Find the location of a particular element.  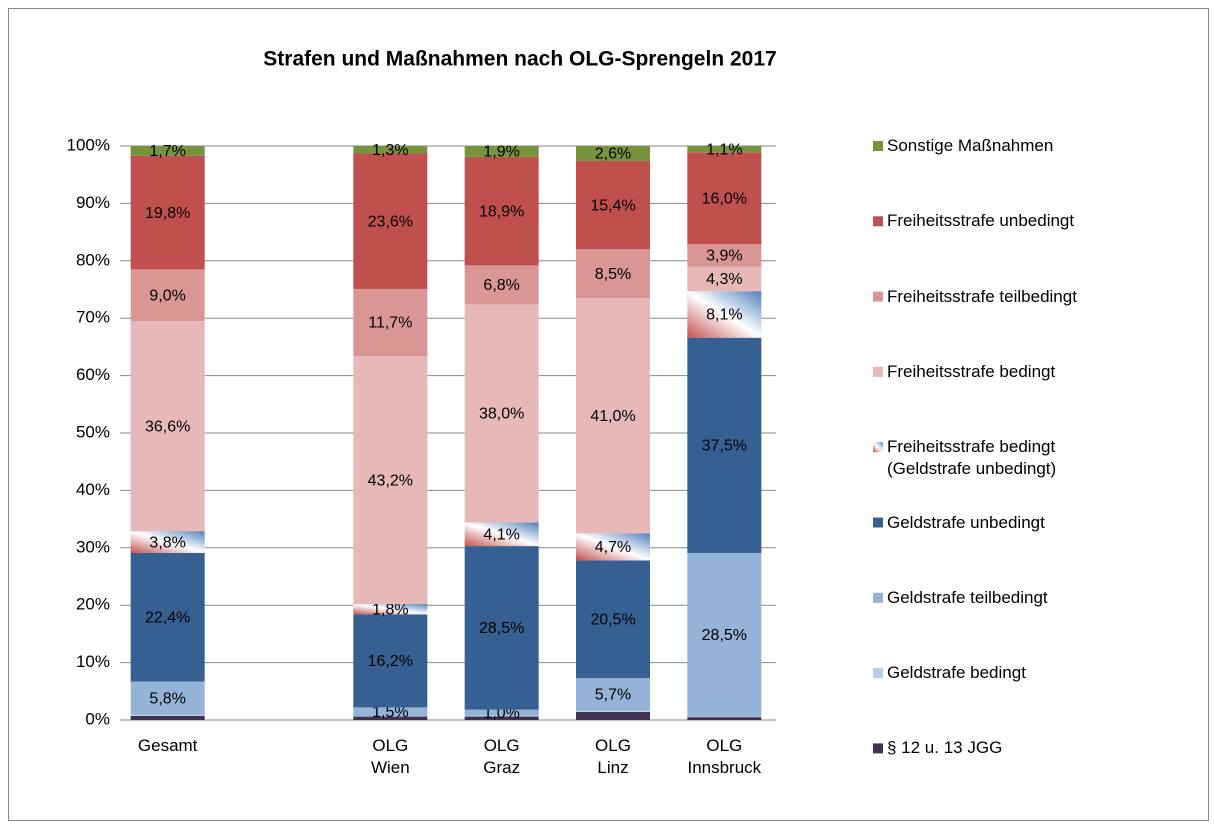

x-tick-label: OLG Innsbruck is located at coordinates (724, 756).